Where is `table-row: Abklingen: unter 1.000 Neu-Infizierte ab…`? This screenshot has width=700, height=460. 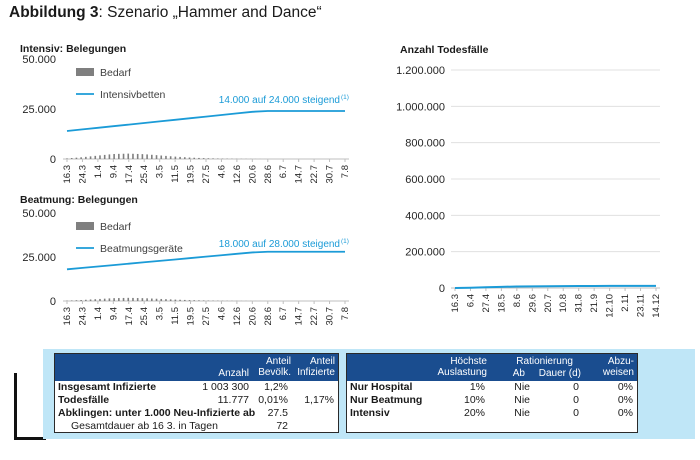
table-row: Abklingen: unter 1.000 Neu-Infizierte ab… is located at coordinates (196, 413).